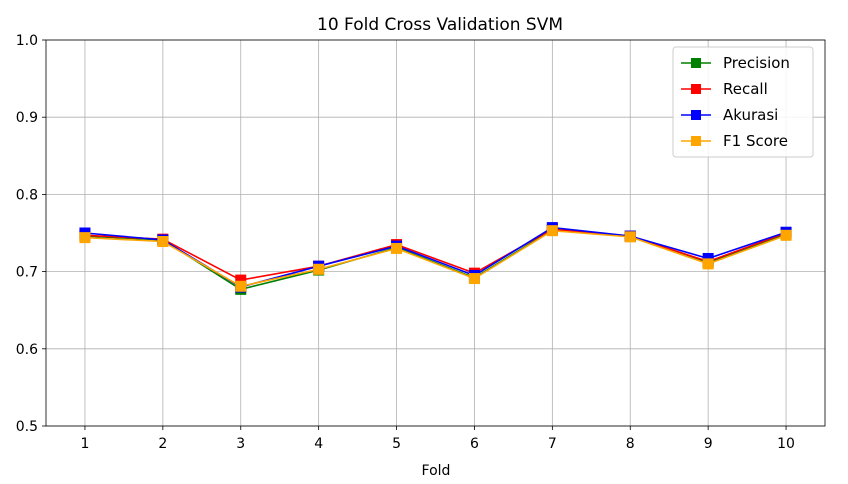 This screenshot has height=484, width=848. What do you see at coordinates (84, 444) in the screenshot?
I see `x-tick-label: 1` at bounding box center [84, 444].